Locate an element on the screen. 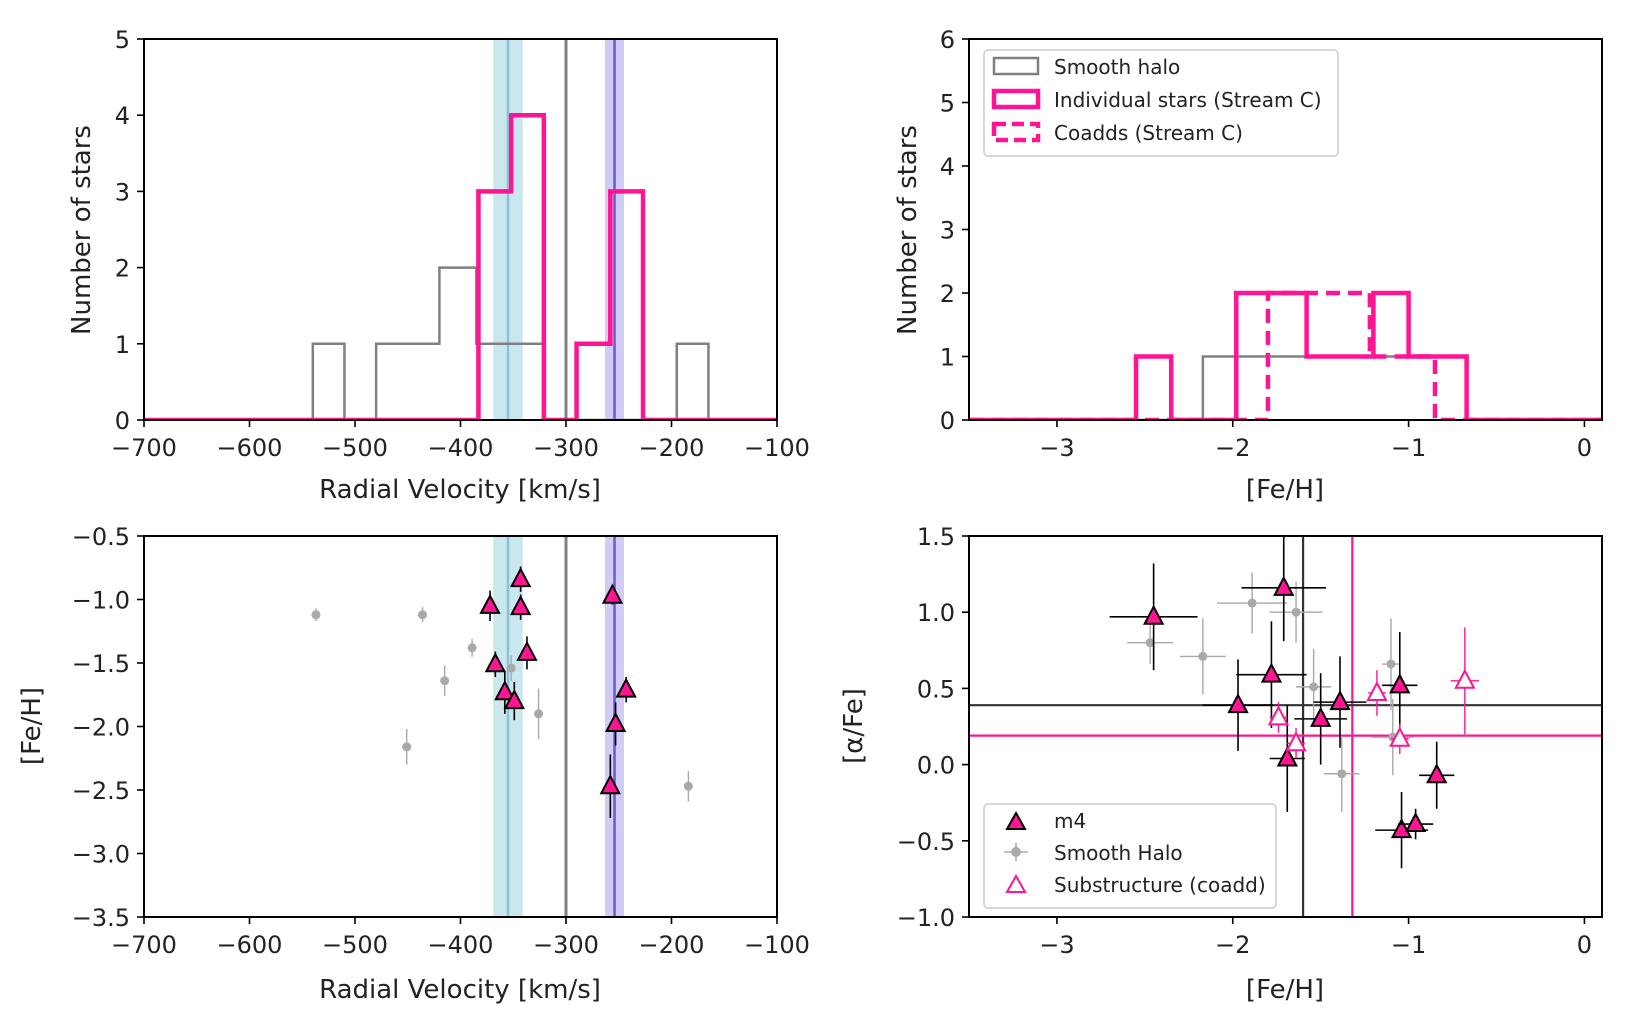 The height and width of the screenshot is (1016, 1628). rv-feh-scatter-xlabel: Radial Velocity [km/s] is located at coordinates (460, 990).